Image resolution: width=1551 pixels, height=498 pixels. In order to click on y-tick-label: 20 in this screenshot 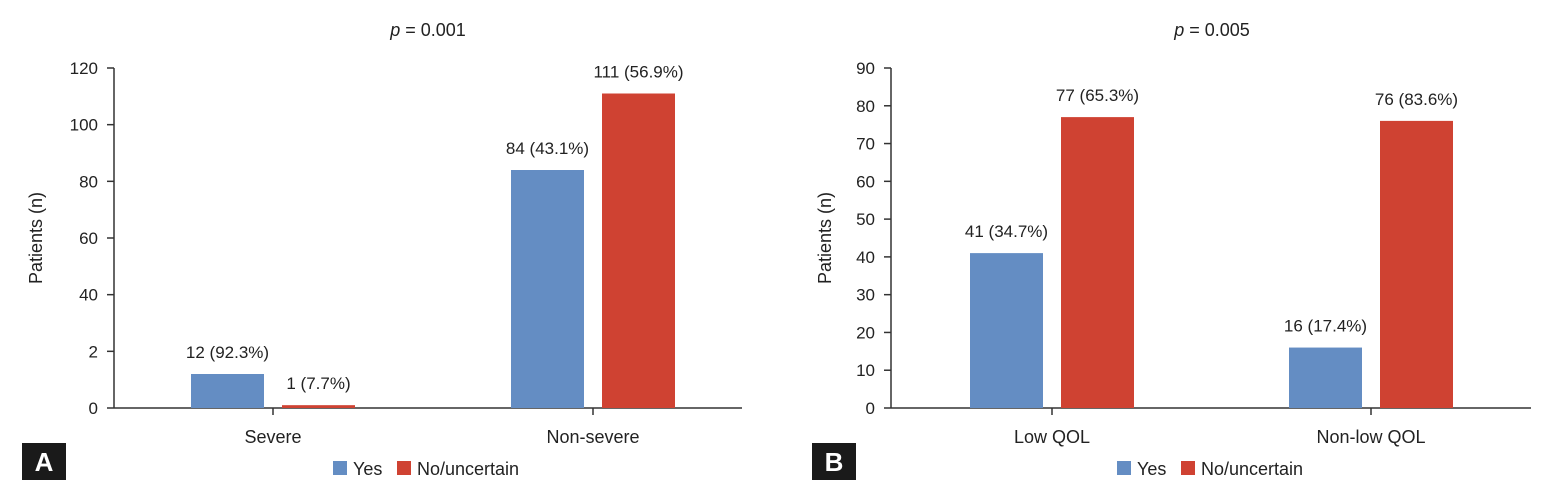, I will do `click(865, 332)`.